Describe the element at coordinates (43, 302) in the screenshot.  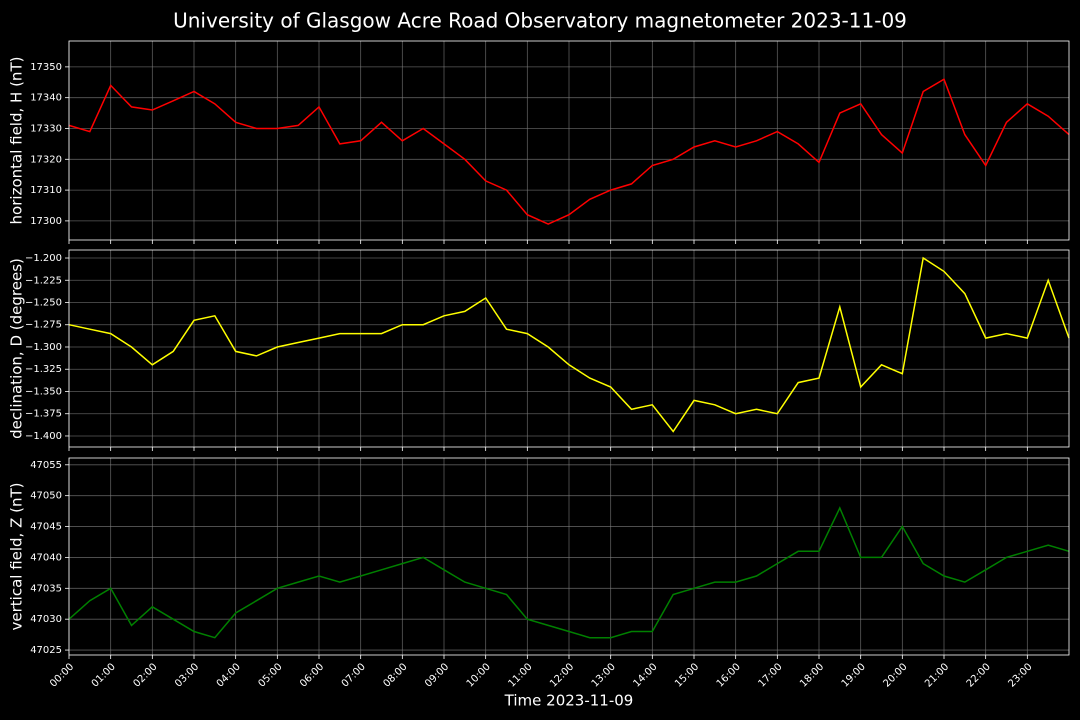
I see `y-tick-label: −1.250` at that location.